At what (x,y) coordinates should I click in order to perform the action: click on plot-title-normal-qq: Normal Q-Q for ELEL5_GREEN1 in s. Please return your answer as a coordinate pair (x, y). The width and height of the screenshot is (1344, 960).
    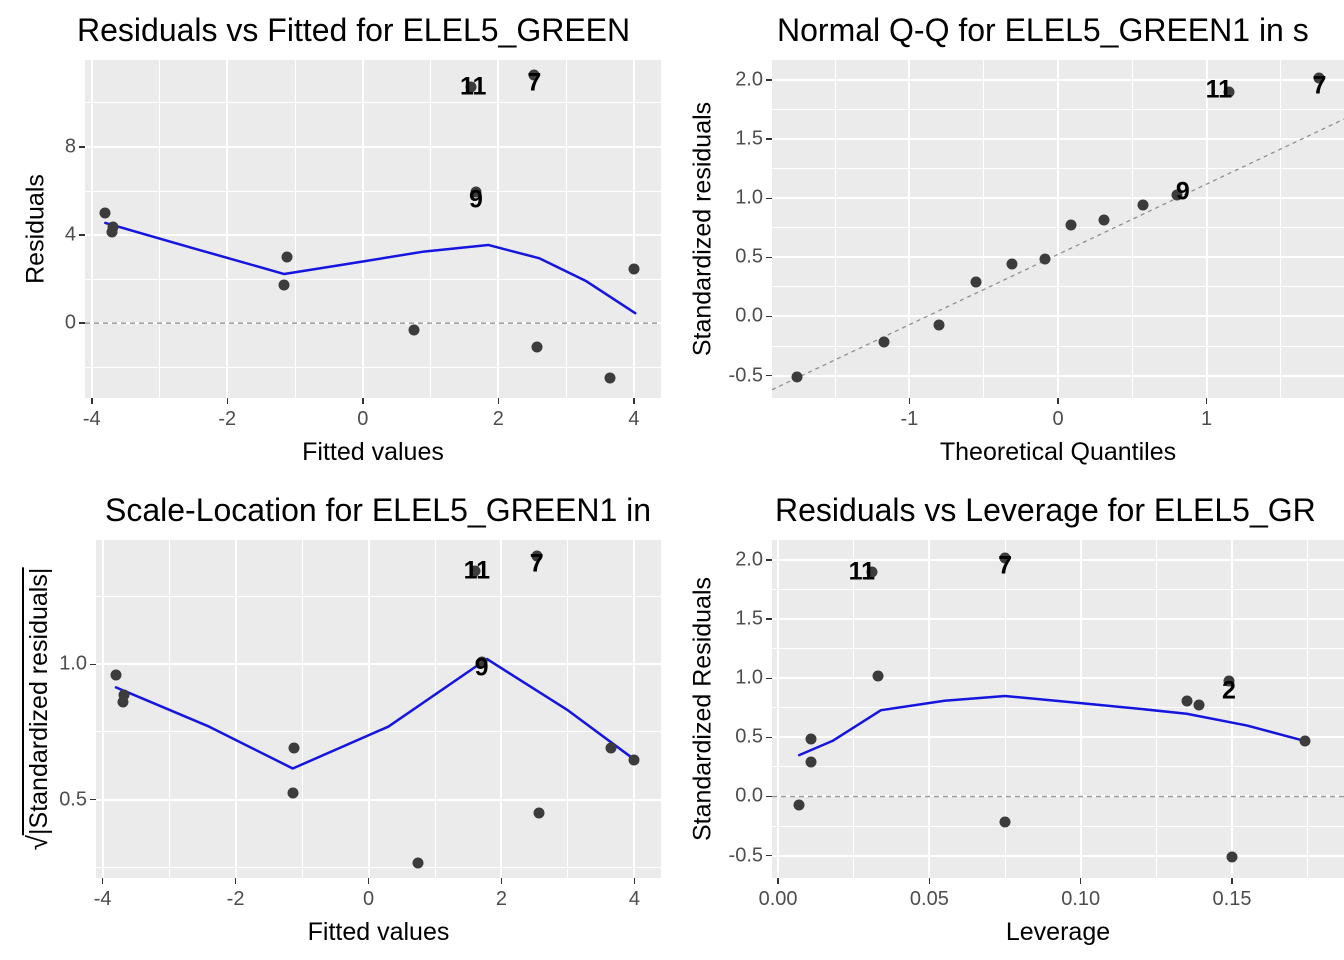
    Looking at the image, I should click on (1043, 30).